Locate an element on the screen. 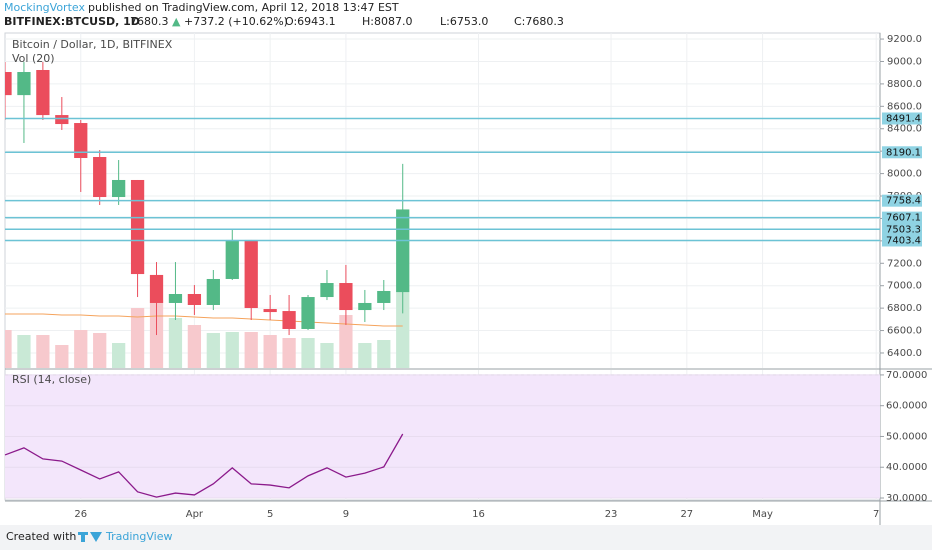 This screenshot has width=932, height=550. y-tick-label: 40.0000 is located at coordinates (906, 467).